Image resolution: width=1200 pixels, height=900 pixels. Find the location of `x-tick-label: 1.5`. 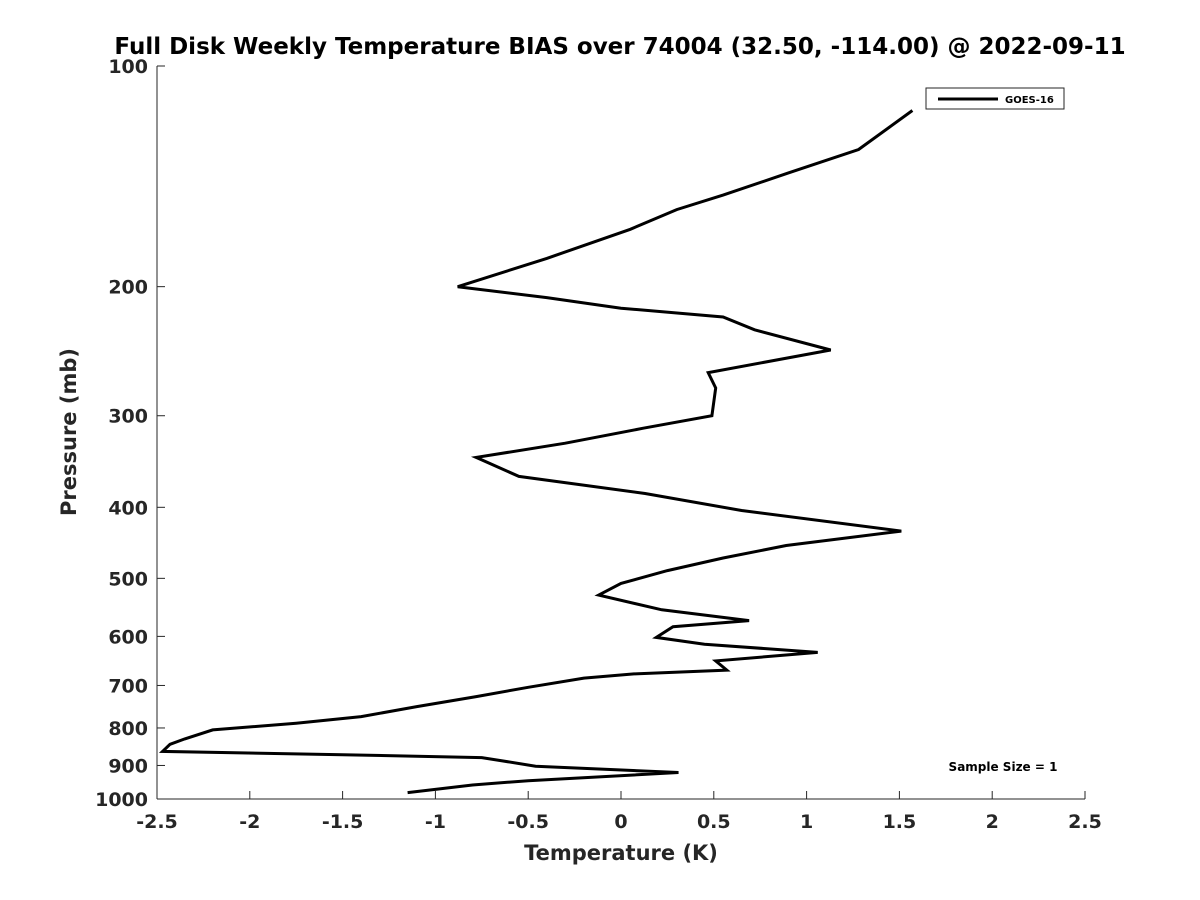

x-tick-label: 1.5 is located at coordinates (900, 822).